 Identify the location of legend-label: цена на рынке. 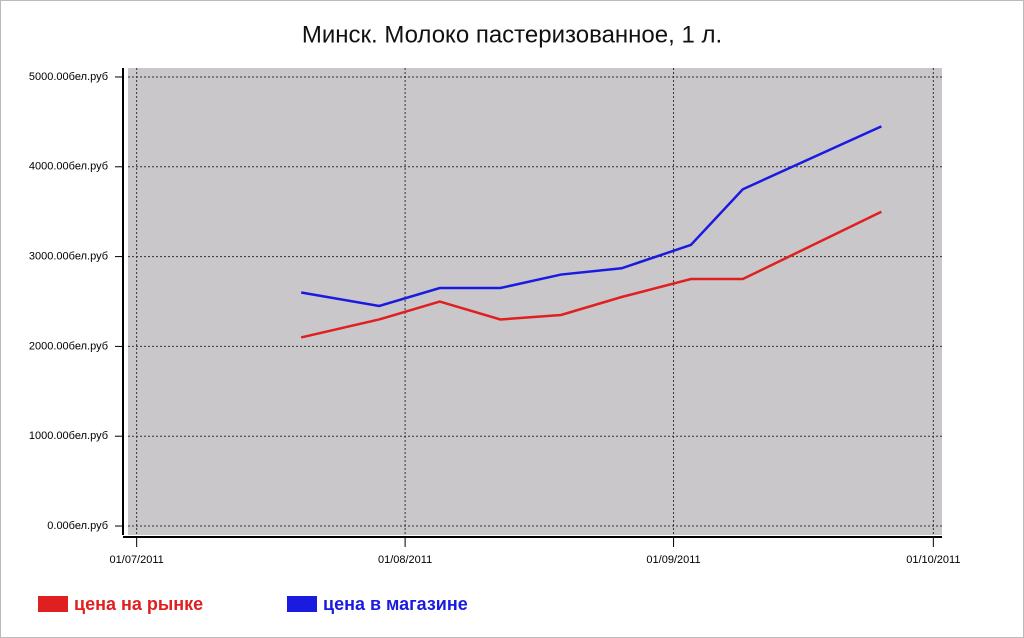
(138, 604).